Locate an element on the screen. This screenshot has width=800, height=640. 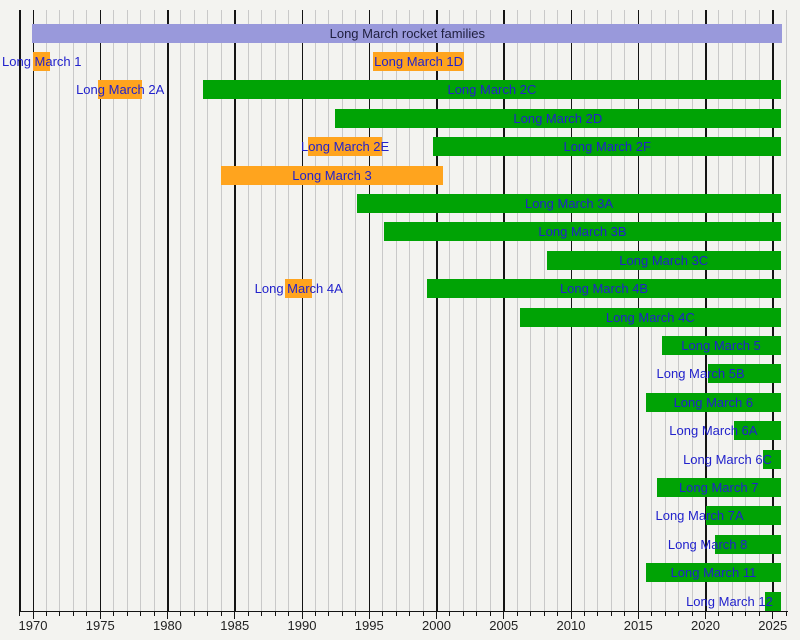
timeline-bar-long-march-1d is located at coordinates (419, 61).